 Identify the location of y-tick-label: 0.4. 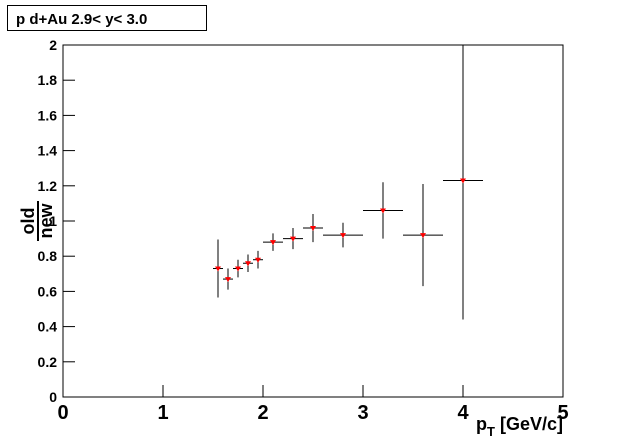
(48, 327).